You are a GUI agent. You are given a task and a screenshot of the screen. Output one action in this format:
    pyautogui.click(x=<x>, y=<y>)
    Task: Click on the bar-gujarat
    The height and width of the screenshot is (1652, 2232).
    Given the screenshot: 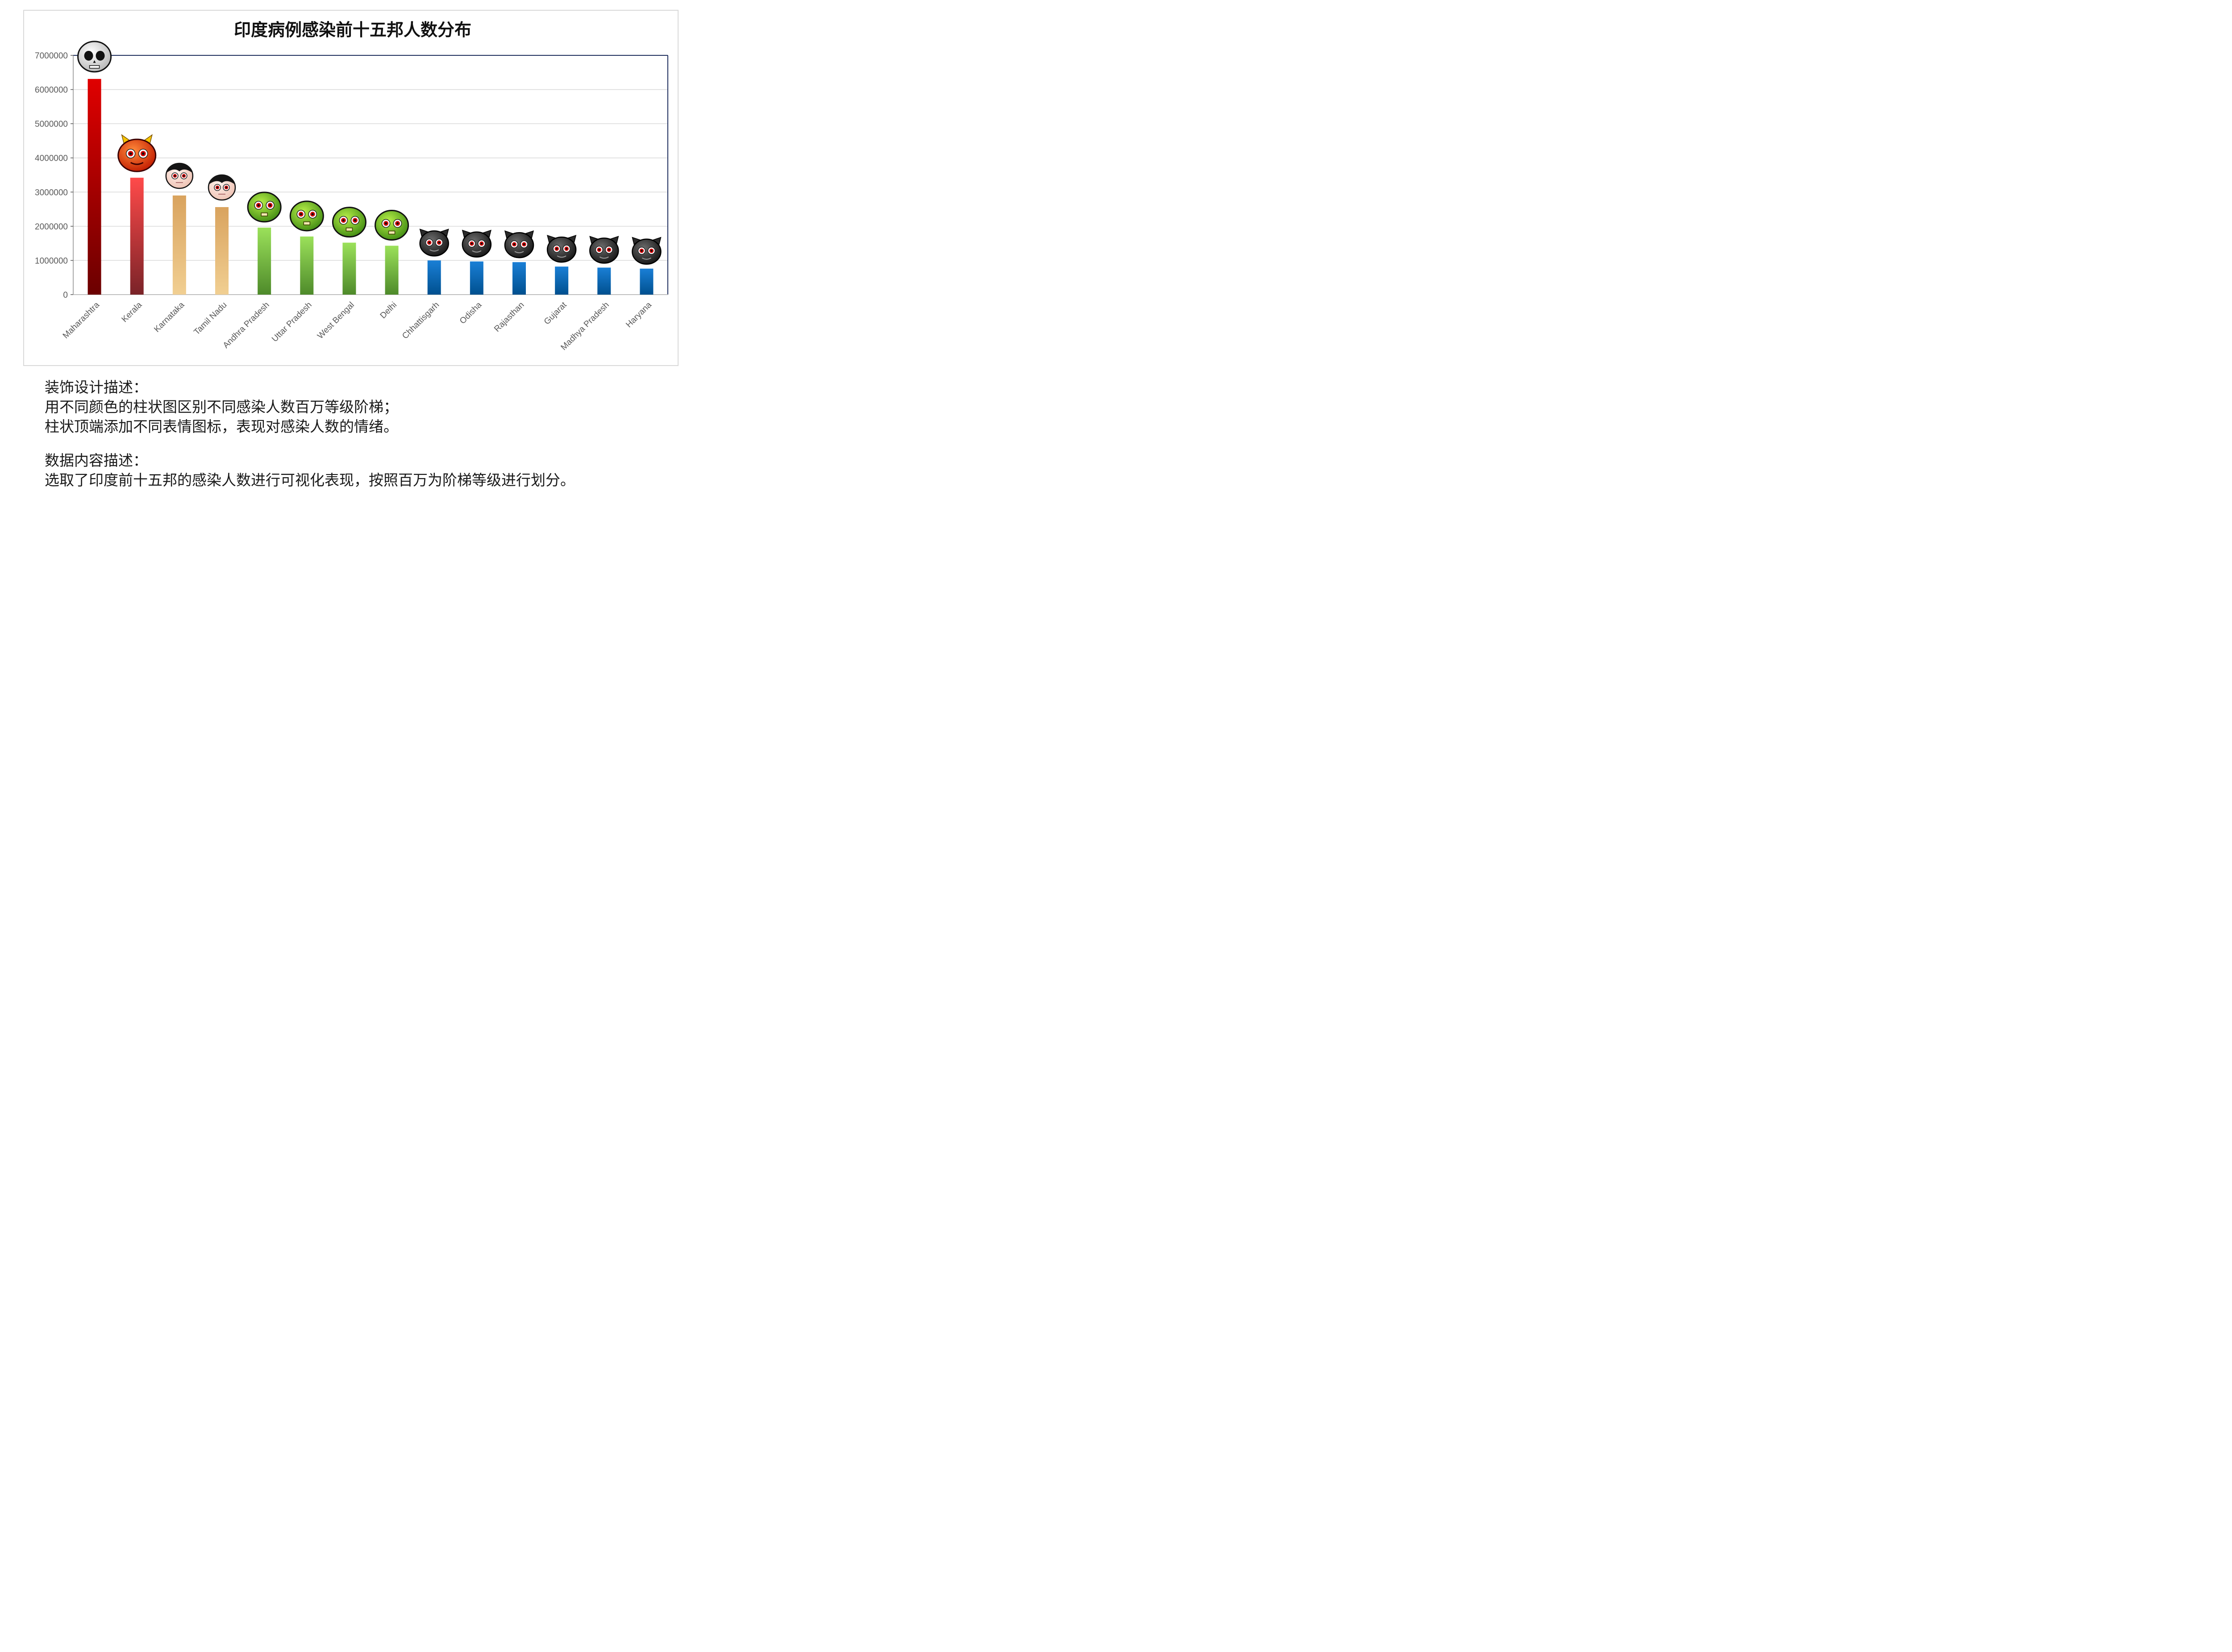 What is the action you would take?
    pyautogui.click(x=562, y=280)
    